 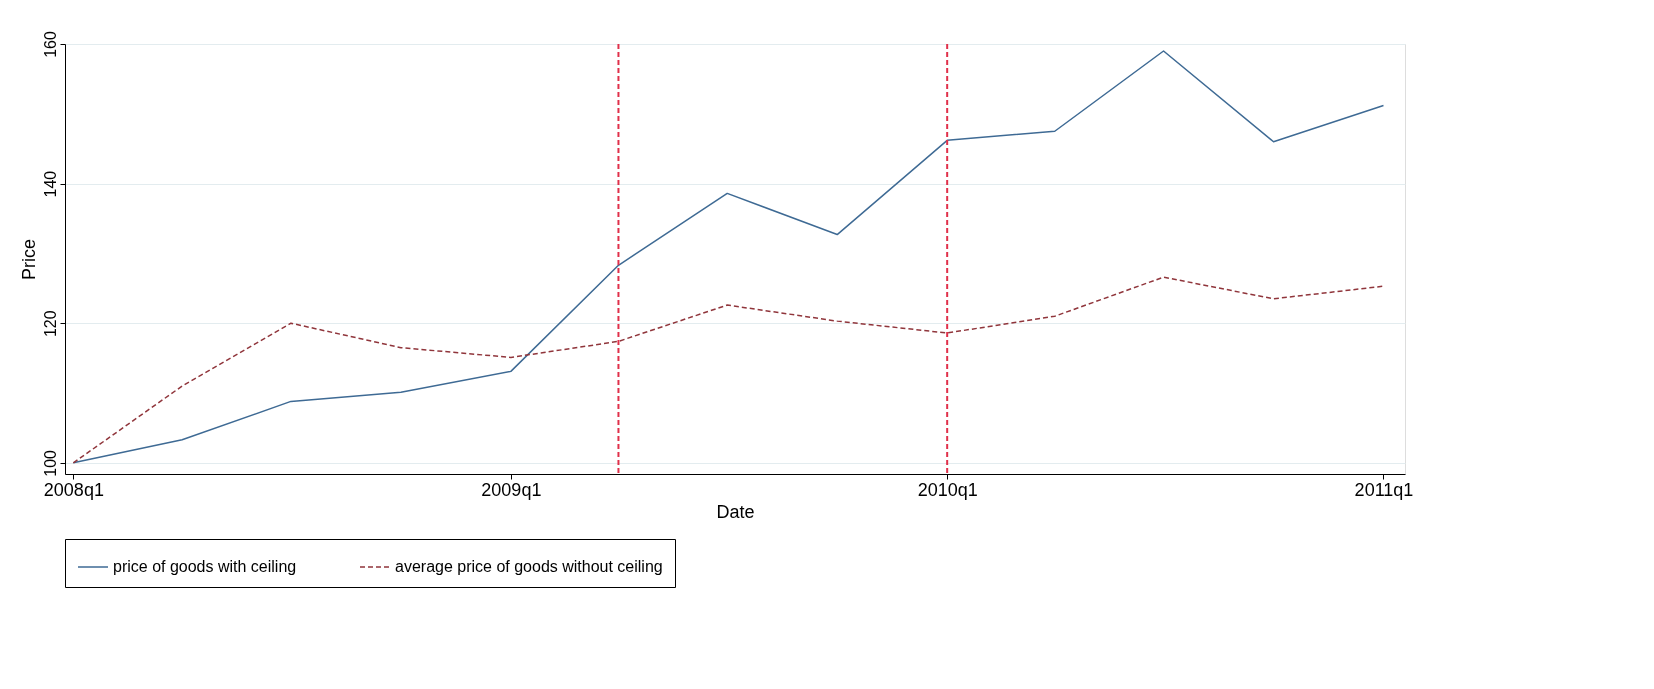 What do you see at coordinates (50, 184) in the screenshot?
I see `y-tick-label: 140` at bounding box center [50, 184].